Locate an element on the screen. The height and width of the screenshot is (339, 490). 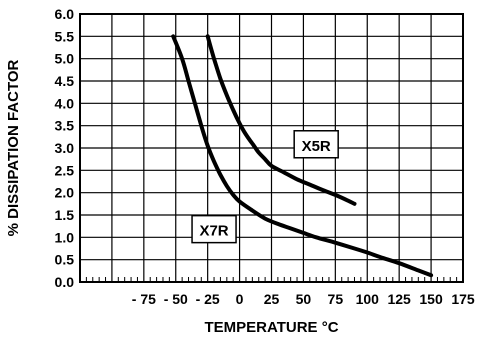
x-tick-label: 50 is located at coordinates (304, 299).